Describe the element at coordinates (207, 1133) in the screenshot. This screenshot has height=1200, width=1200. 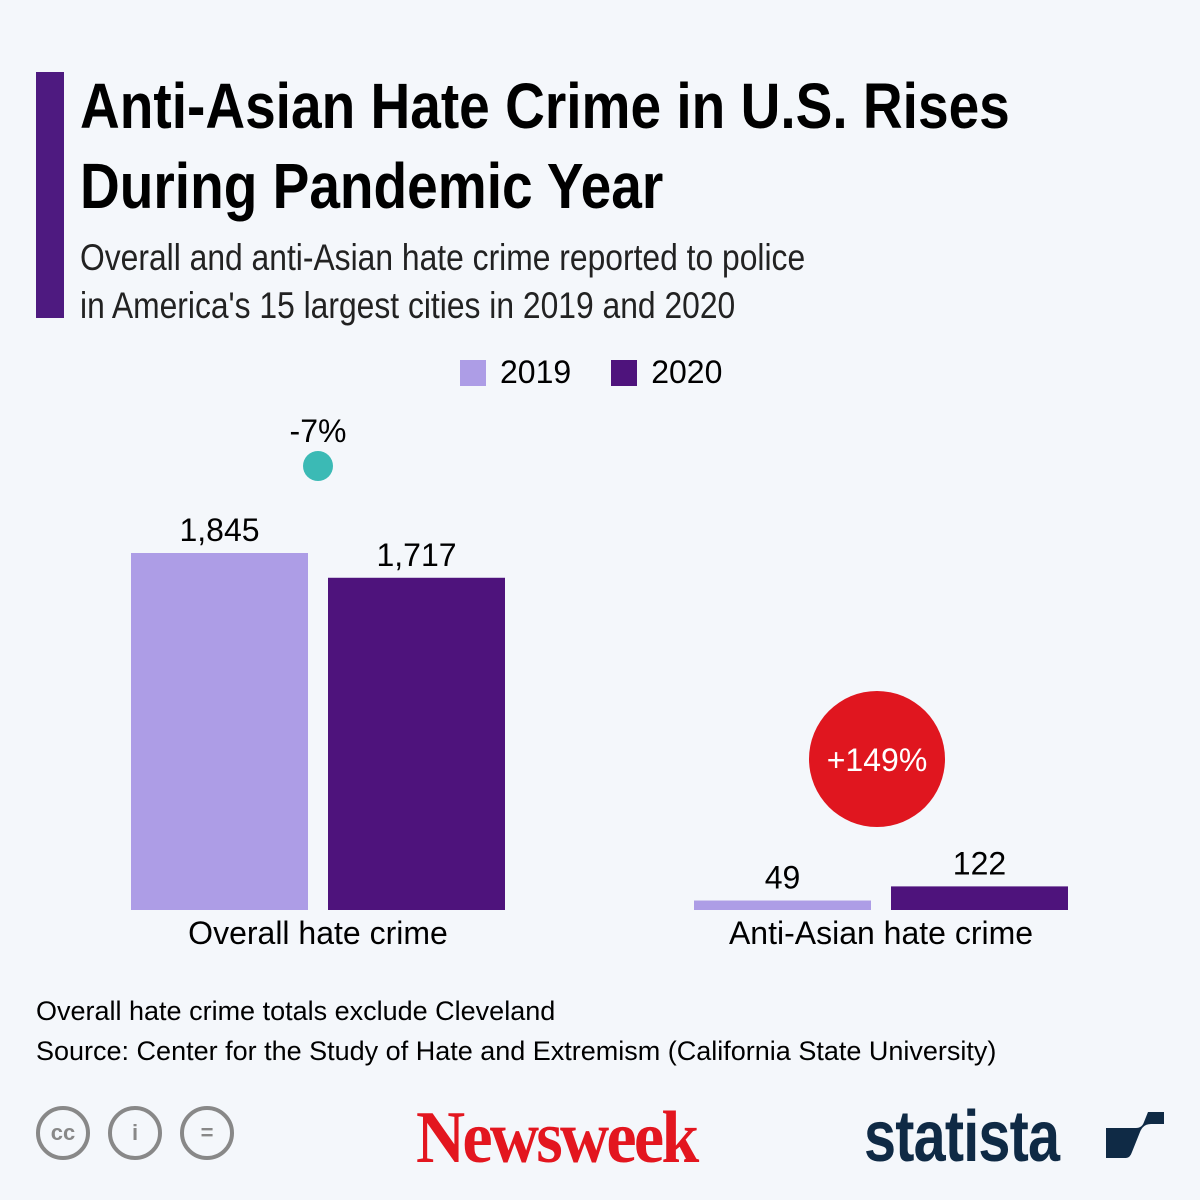
I see `nd-icon: =` at that location.